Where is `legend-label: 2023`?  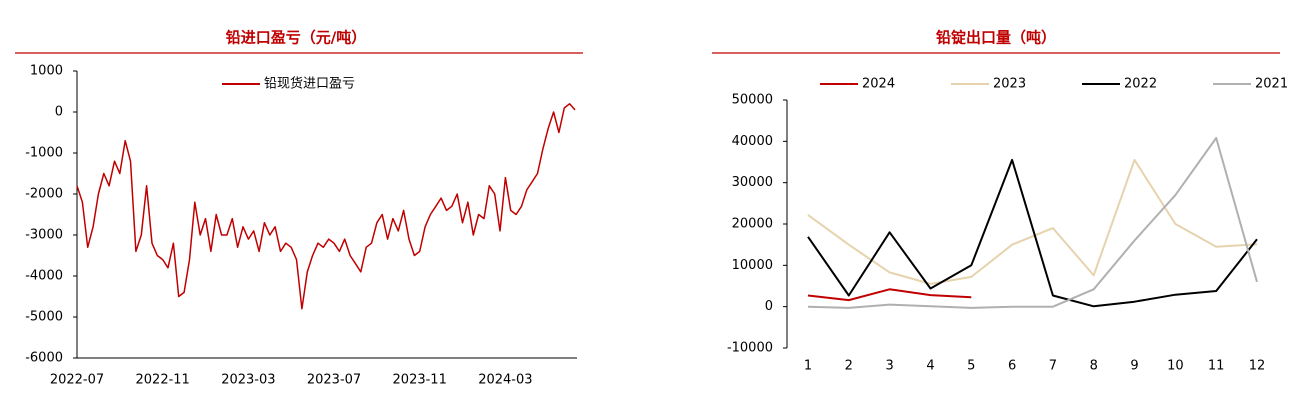
legend-label: 2023 is located at coordinates (1009, 84).